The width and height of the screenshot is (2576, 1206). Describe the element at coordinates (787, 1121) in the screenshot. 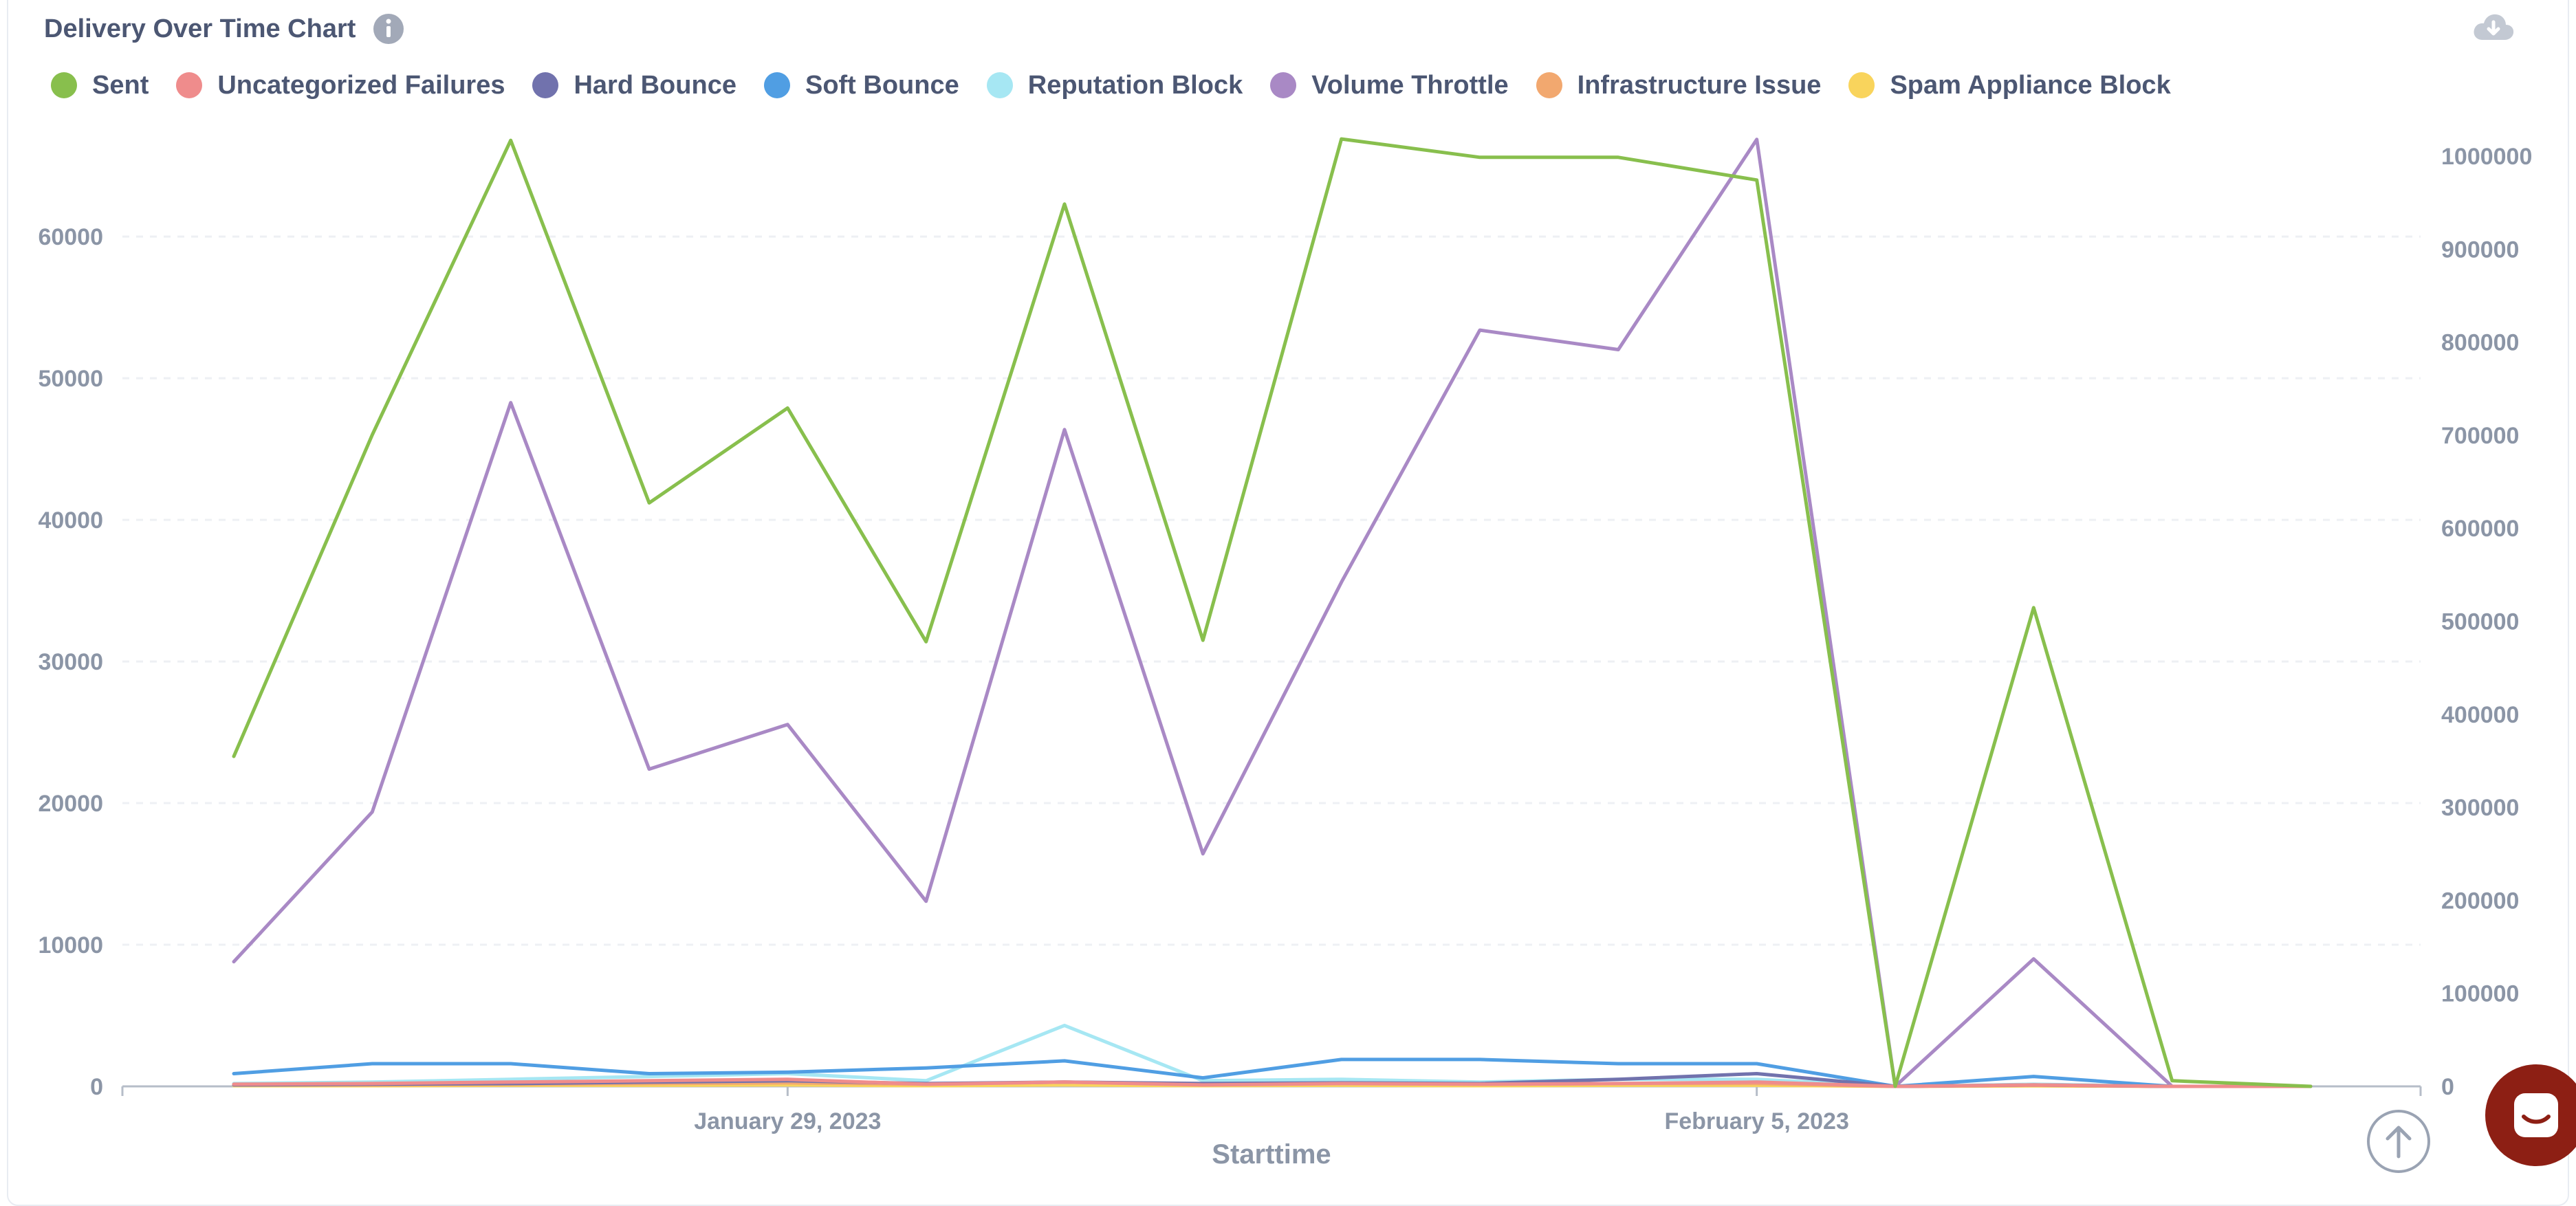

I see `x-tick-label: January 29, 2023` at that location.